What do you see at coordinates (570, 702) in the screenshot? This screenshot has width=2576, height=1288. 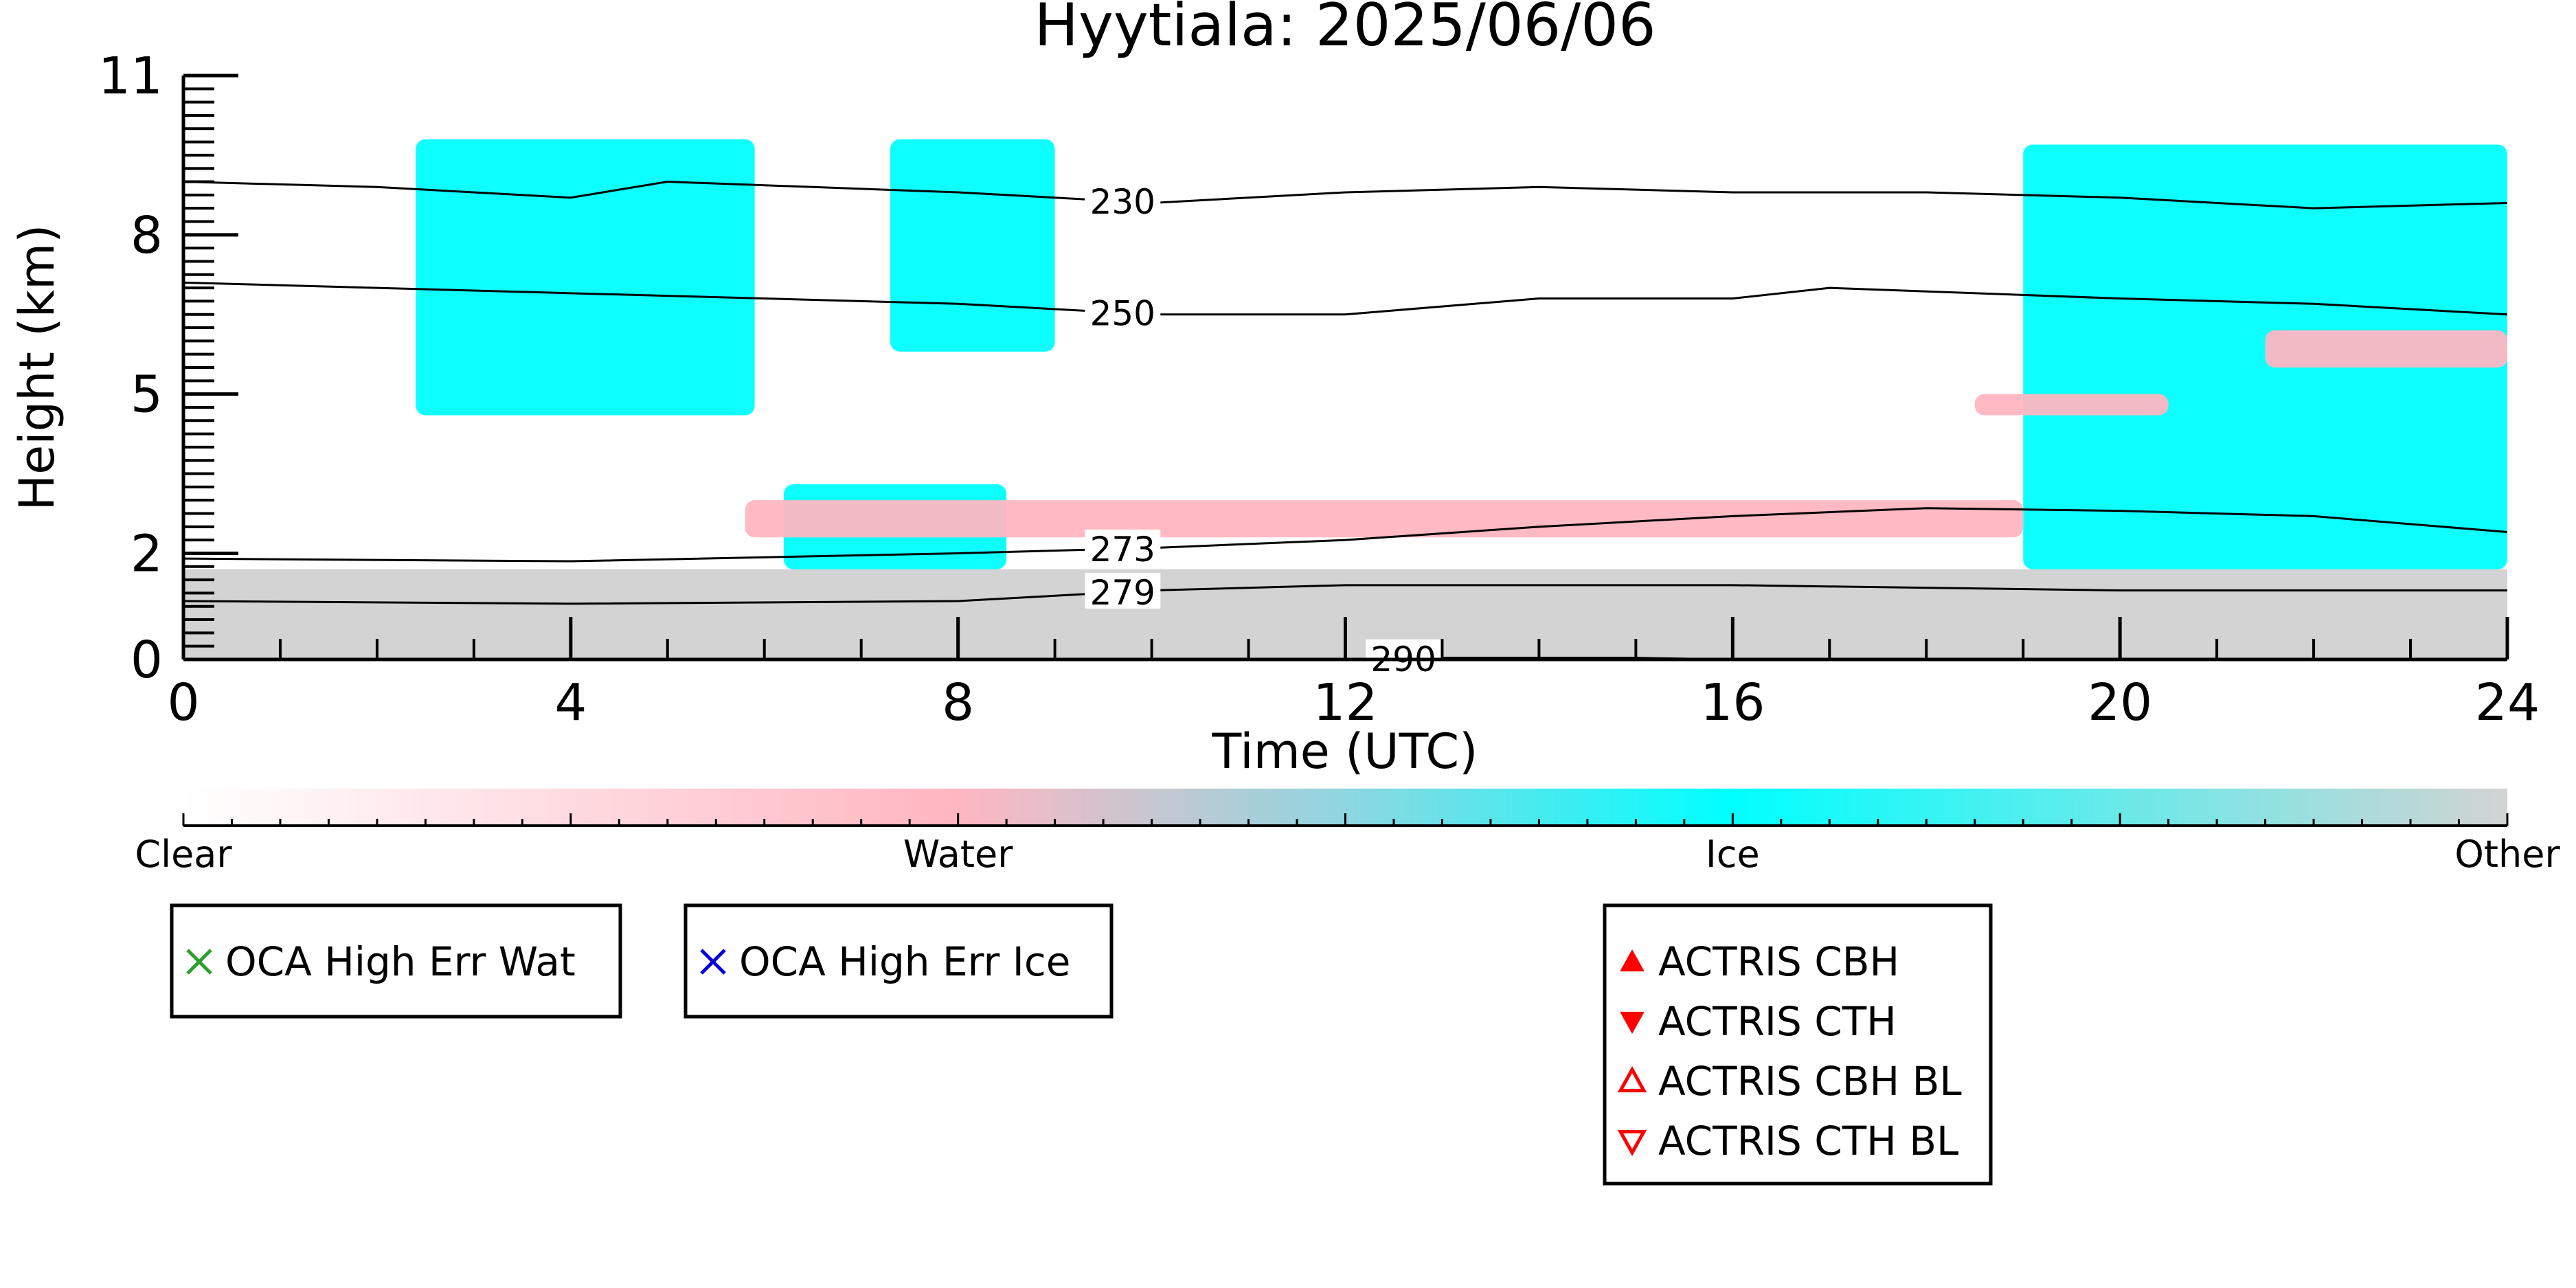 I see `x-tick-label: 4` at bounding box center [570, 702].